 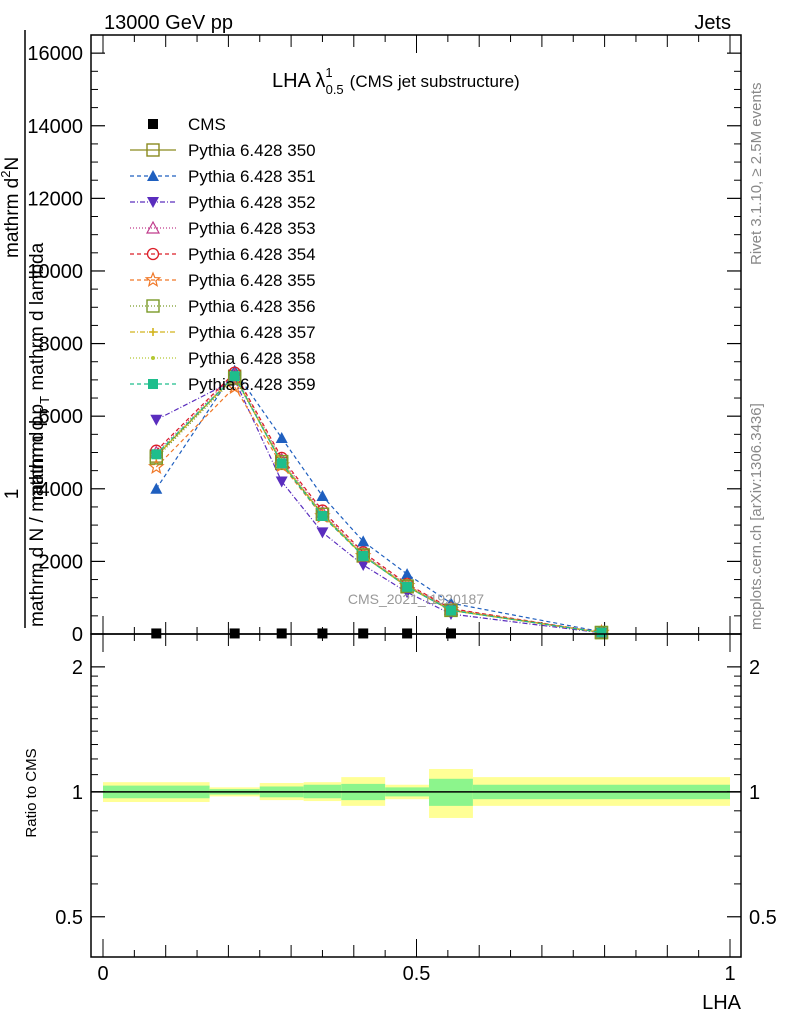 I want to click on ratio-y-tick-label-right: 0.5, so click(x=763, y=918).